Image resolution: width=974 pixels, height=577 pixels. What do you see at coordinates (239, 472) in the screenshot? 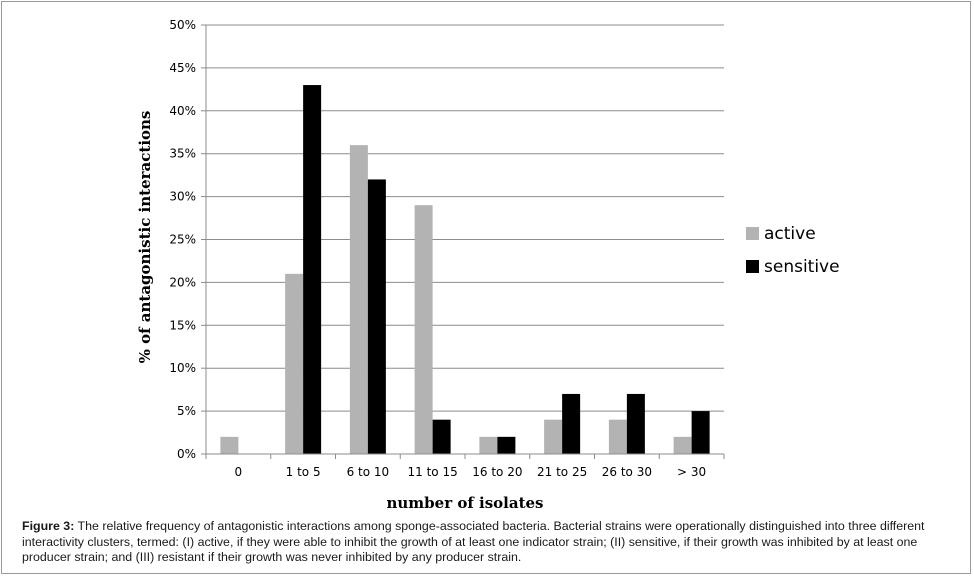
I see `x-tick-label: 0` at bounding box center [239, 472].